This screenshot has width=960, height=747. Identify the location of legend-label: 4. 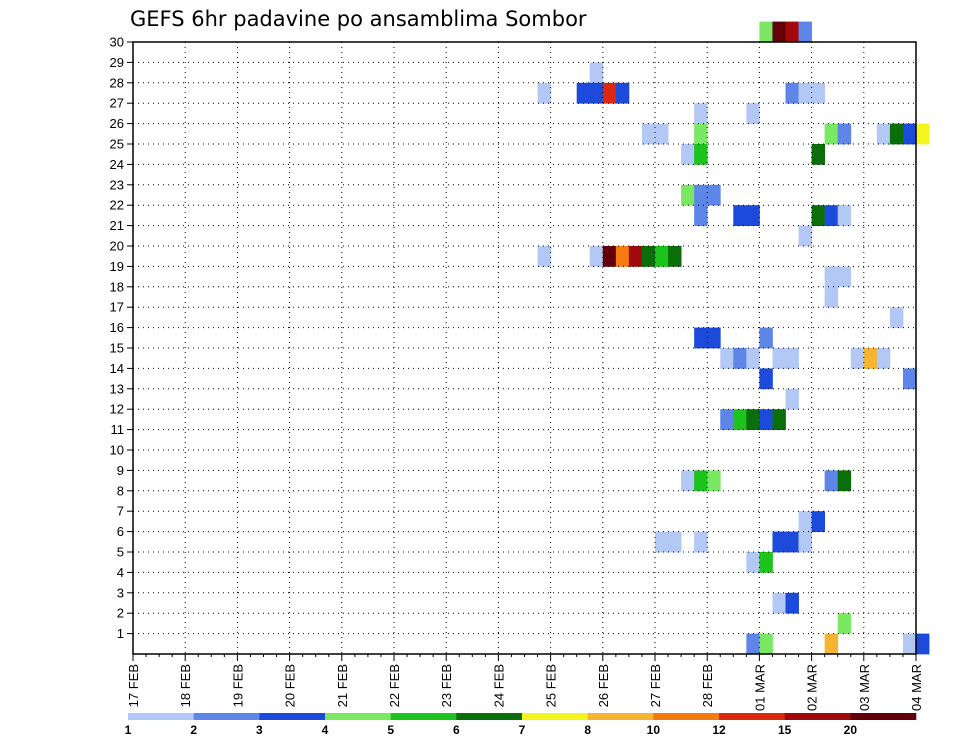
(325, 730).